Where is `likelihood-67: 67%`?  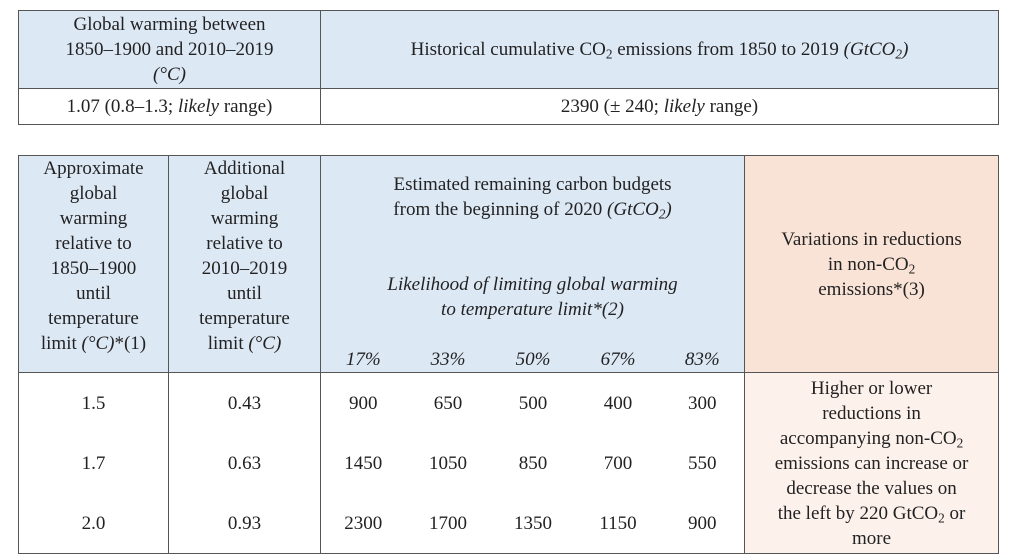
likelihood-67: 67% is located at coordinates (618, 359).